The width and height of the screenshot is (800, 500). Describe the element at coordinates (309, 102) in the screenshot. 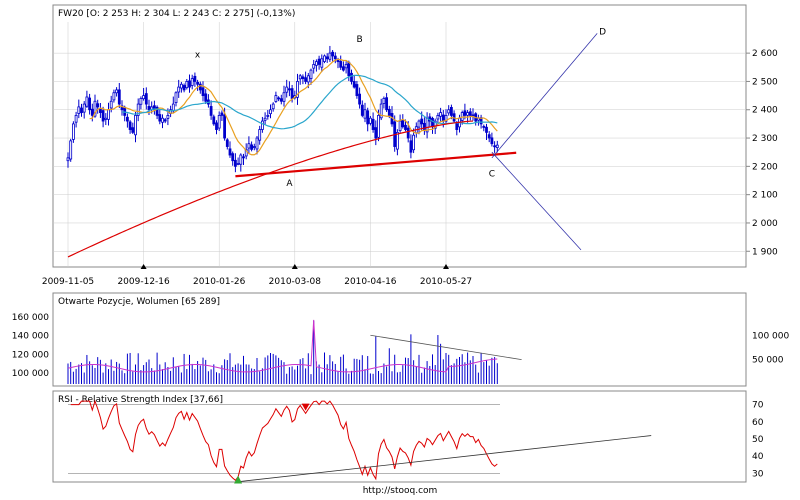

I see `sma-mid-line` at that location.